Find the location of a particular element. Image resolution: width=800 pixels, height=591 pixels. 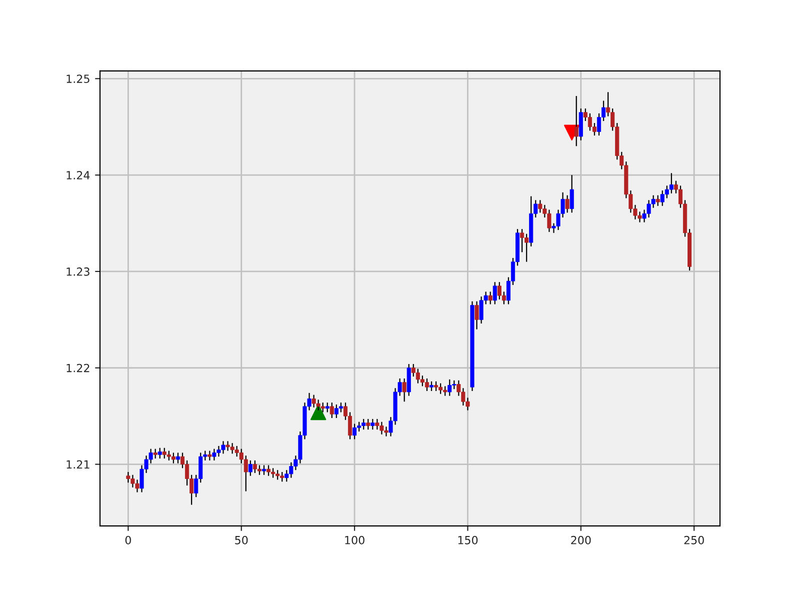

x-tick-label: 0 is located at coordinates (128, 540).